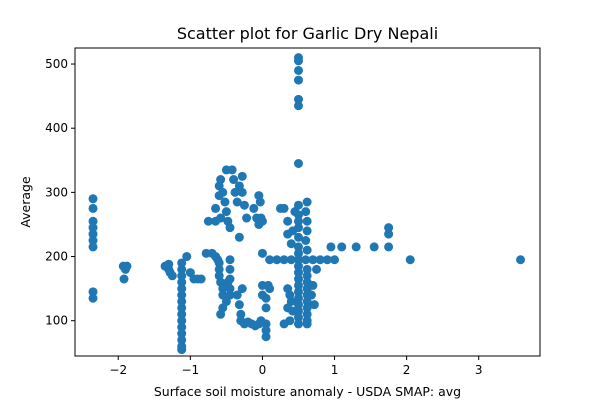 This screenshot has height=400, width=600. I want to click on x-tick-label: 0, so click(263, 370).